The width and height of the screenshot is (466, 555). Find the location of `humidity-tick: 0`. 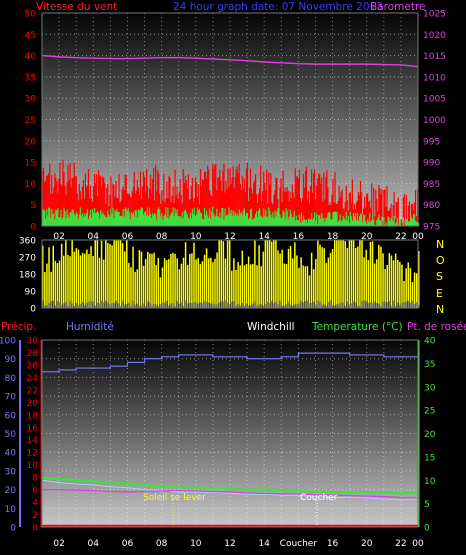

humidity-tick: 0 is located at coordinates (13, 529).